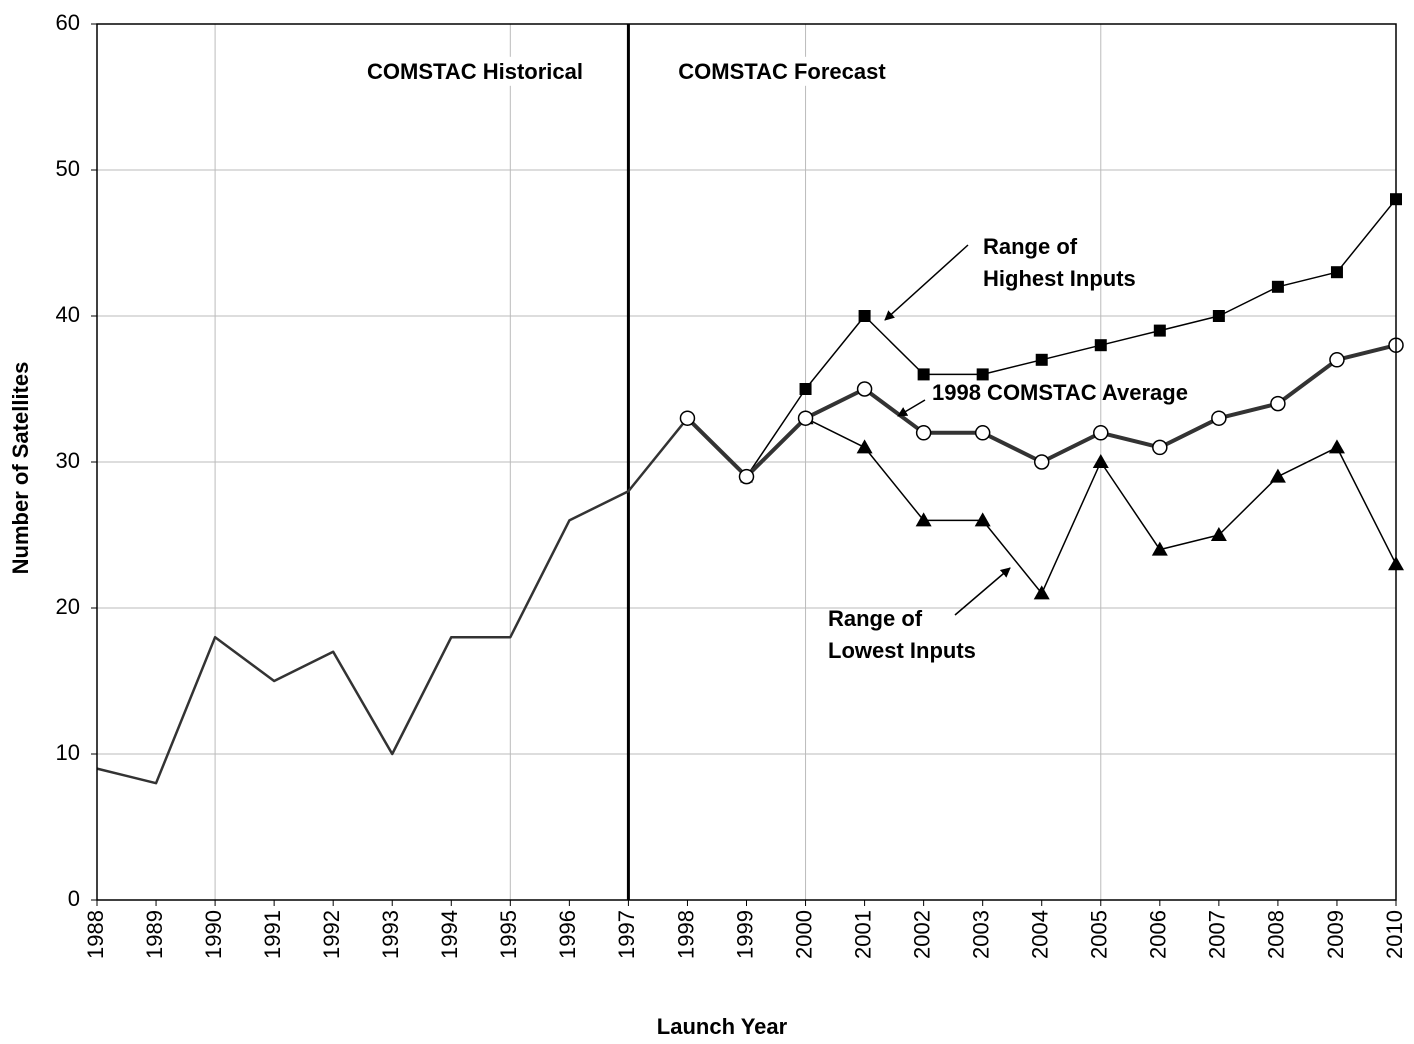 This screenshot has height=1044, width=1414. Describe the element at coordinates (68, 606) in the screenshot. I see `y-tick-label: 20` at that location.